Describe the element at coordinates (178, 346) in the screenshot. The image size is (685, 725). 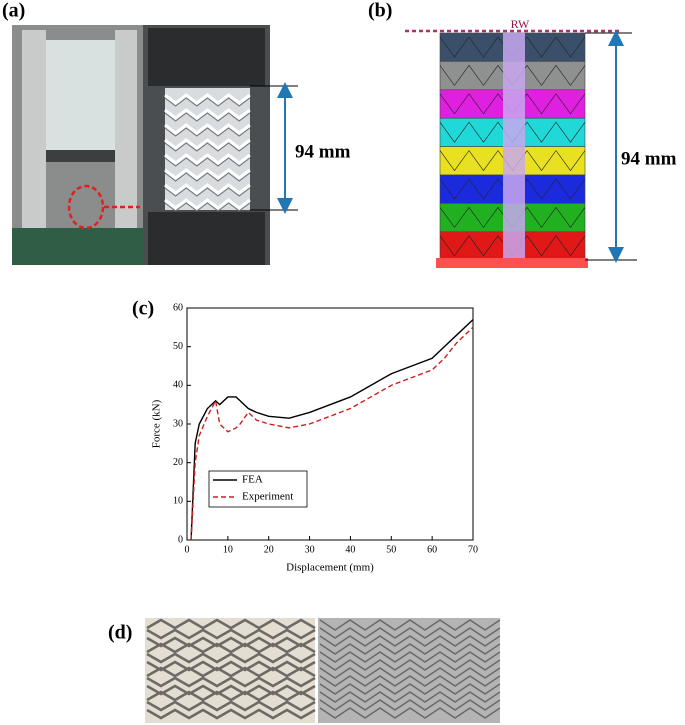
I see `y-tick-label: 50` at that location.